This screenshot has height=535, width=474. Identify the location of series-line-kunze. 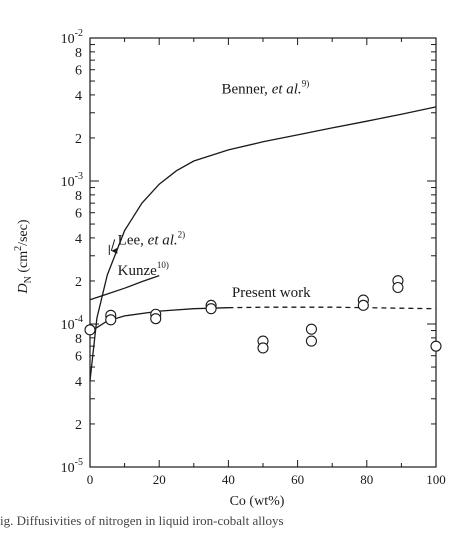
(124, 287).